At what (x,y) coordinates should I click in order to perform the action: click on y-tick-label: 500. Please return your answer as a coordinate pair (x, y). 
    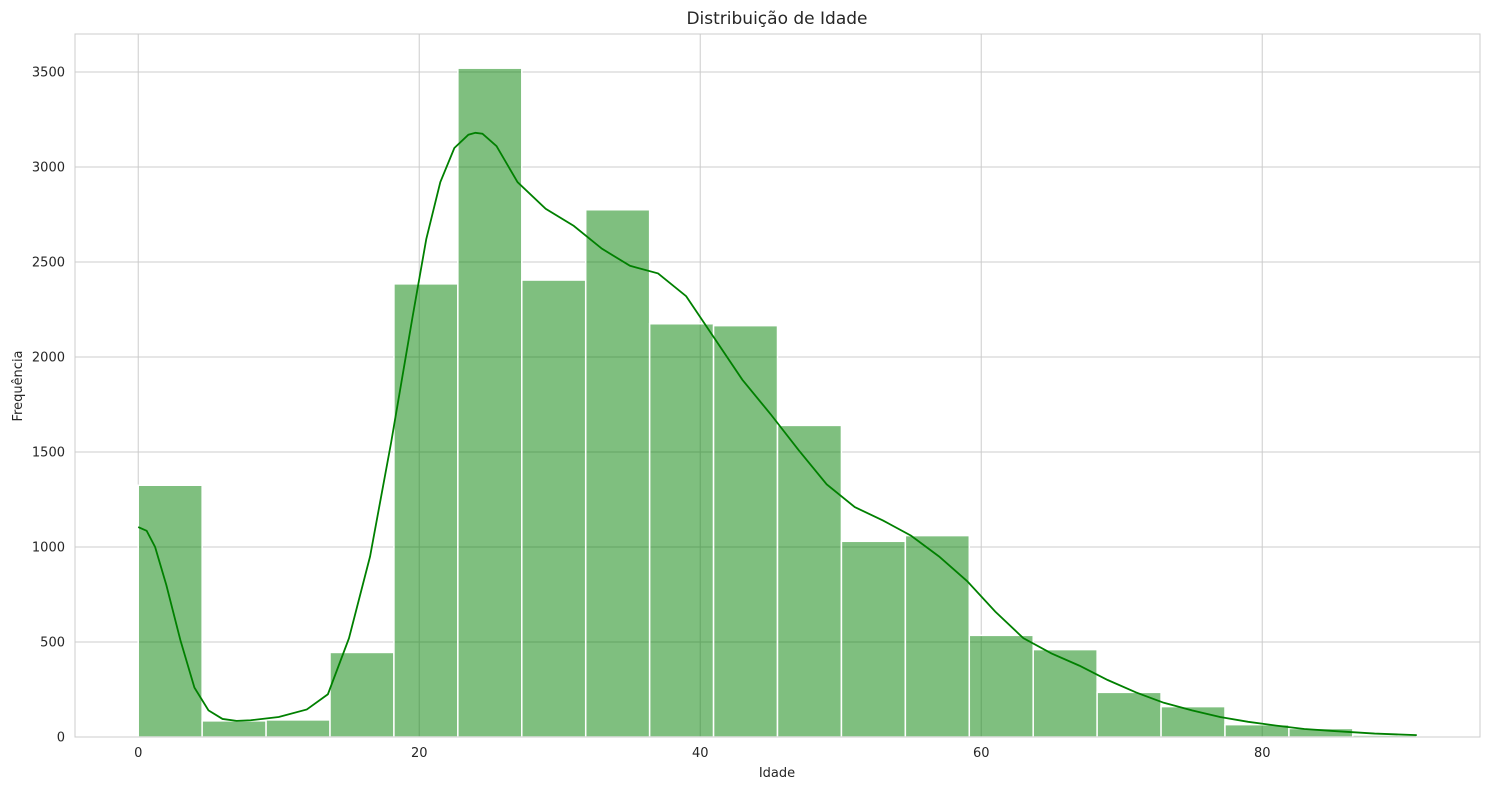
    Looking at the image, I should click on (52, 643).